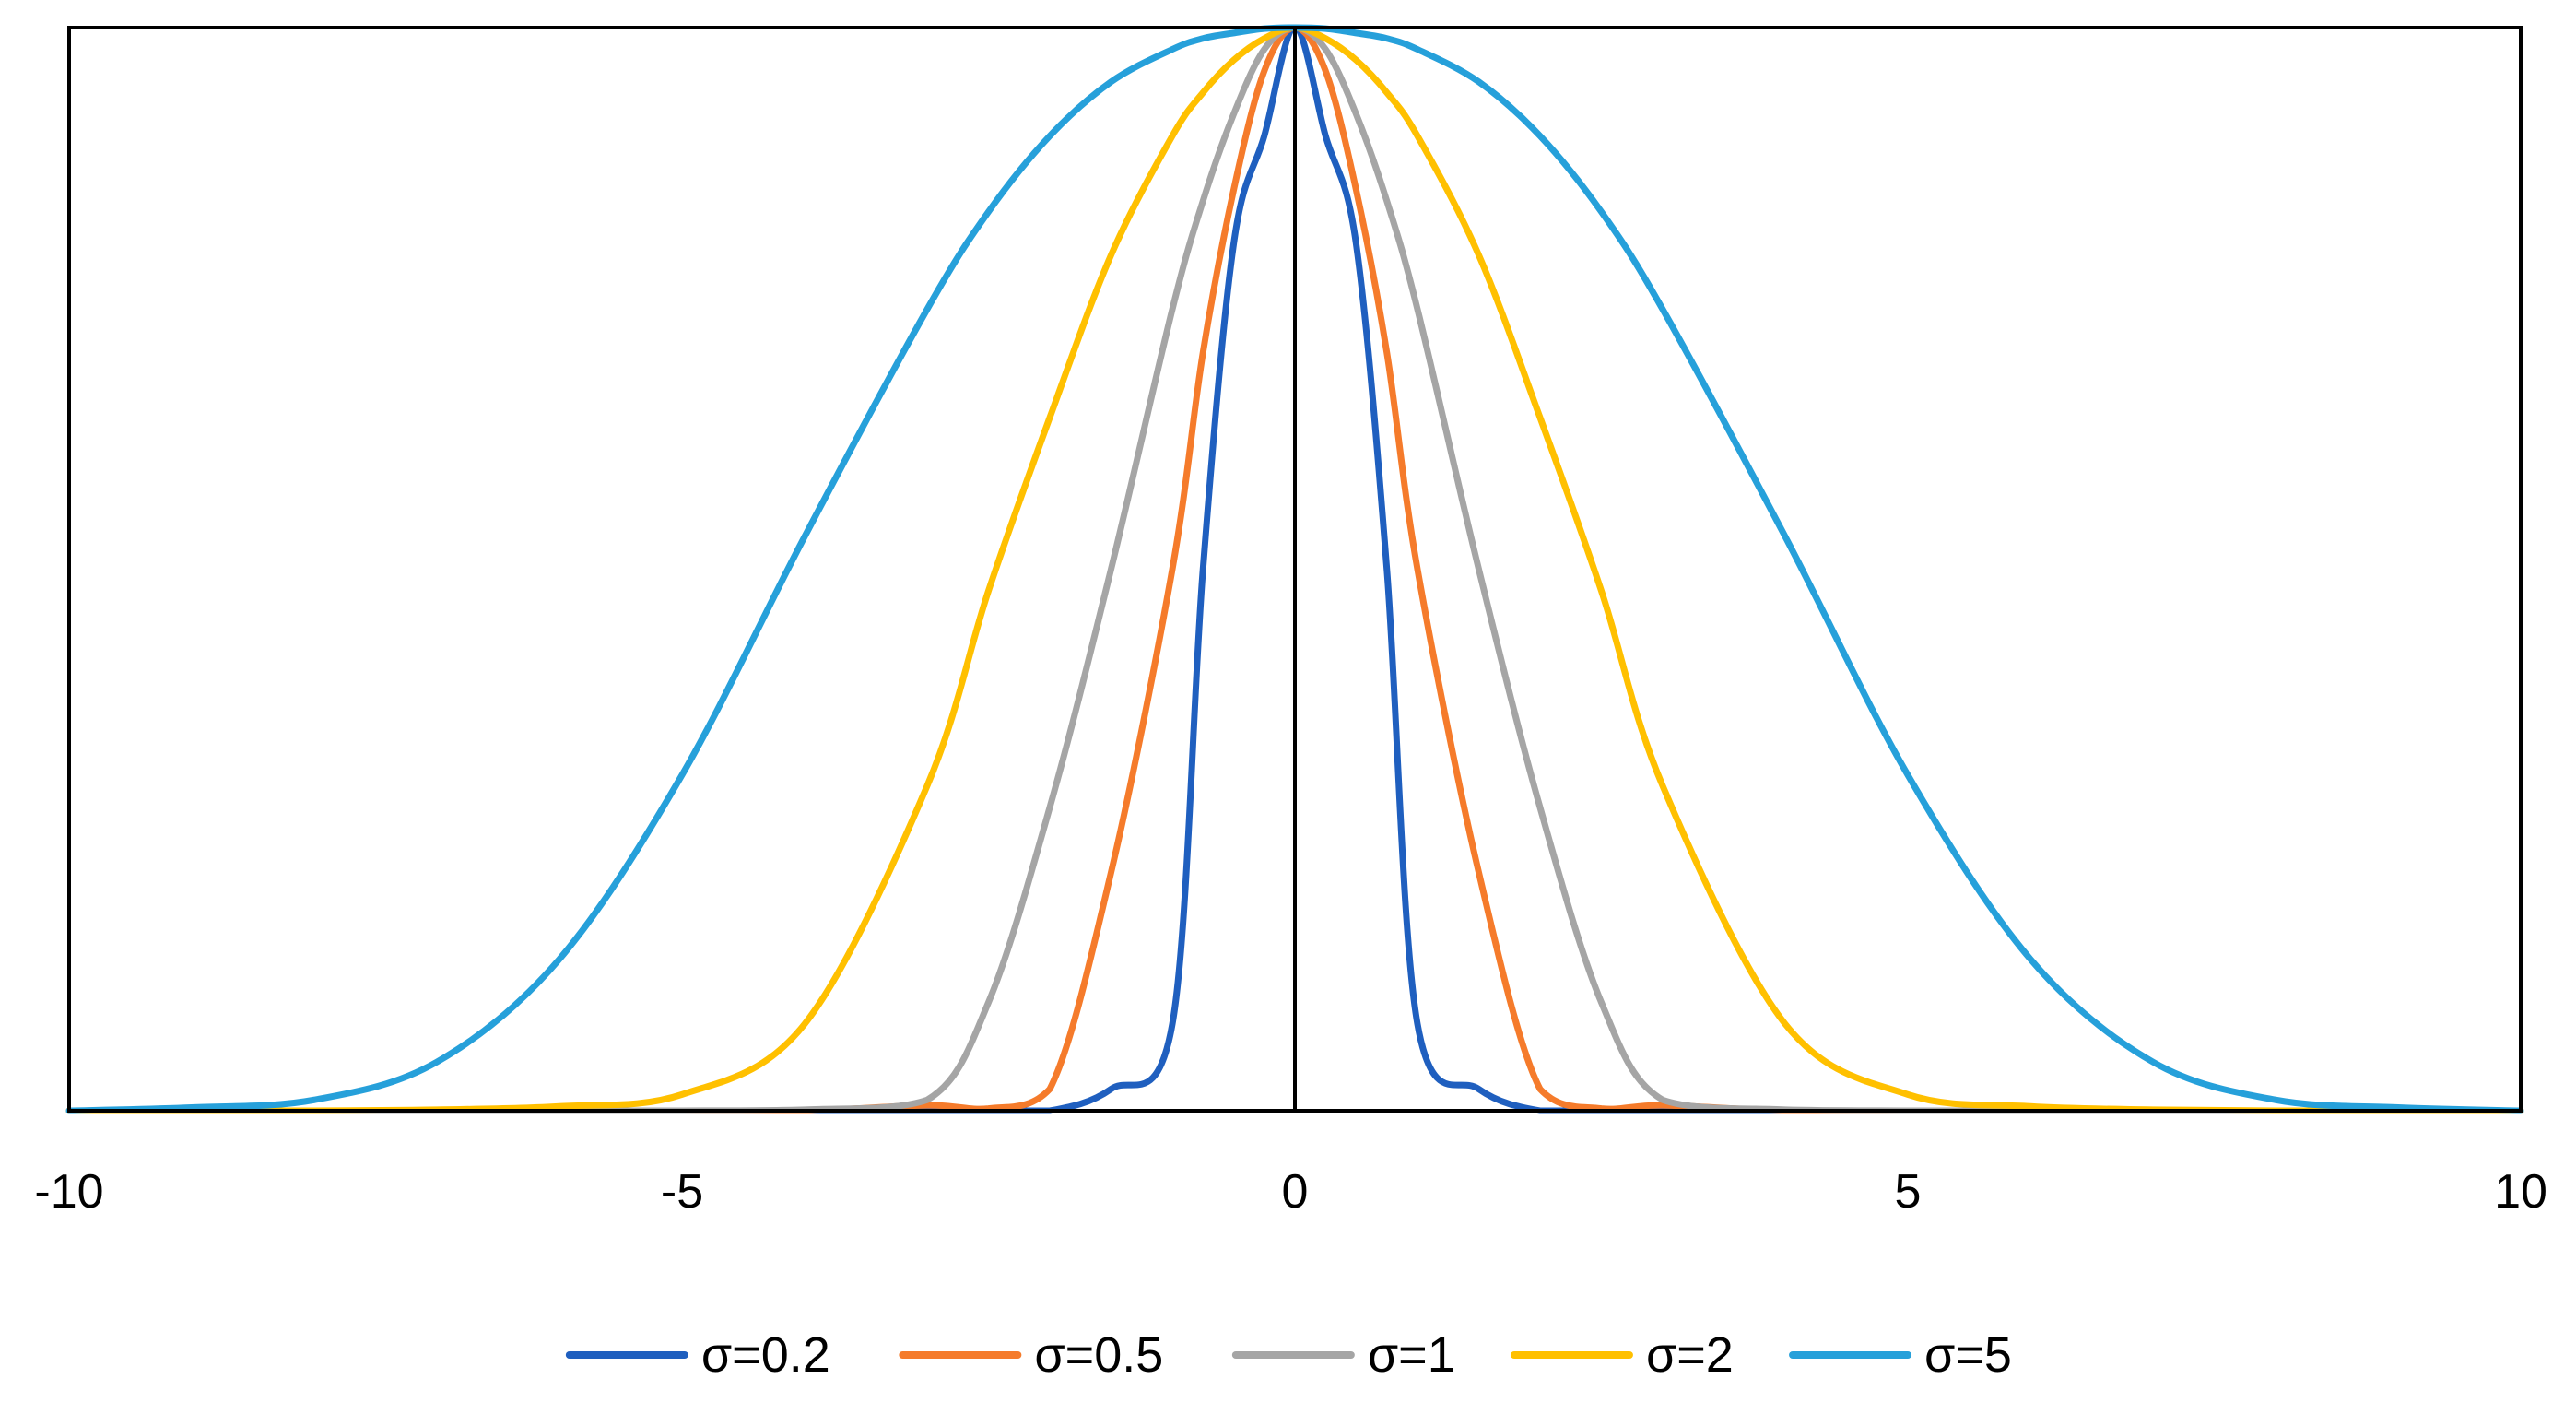 This screenshot has height=1402, width=2576. I want to click on legend-item: σ=5, so click(1901, 1355).